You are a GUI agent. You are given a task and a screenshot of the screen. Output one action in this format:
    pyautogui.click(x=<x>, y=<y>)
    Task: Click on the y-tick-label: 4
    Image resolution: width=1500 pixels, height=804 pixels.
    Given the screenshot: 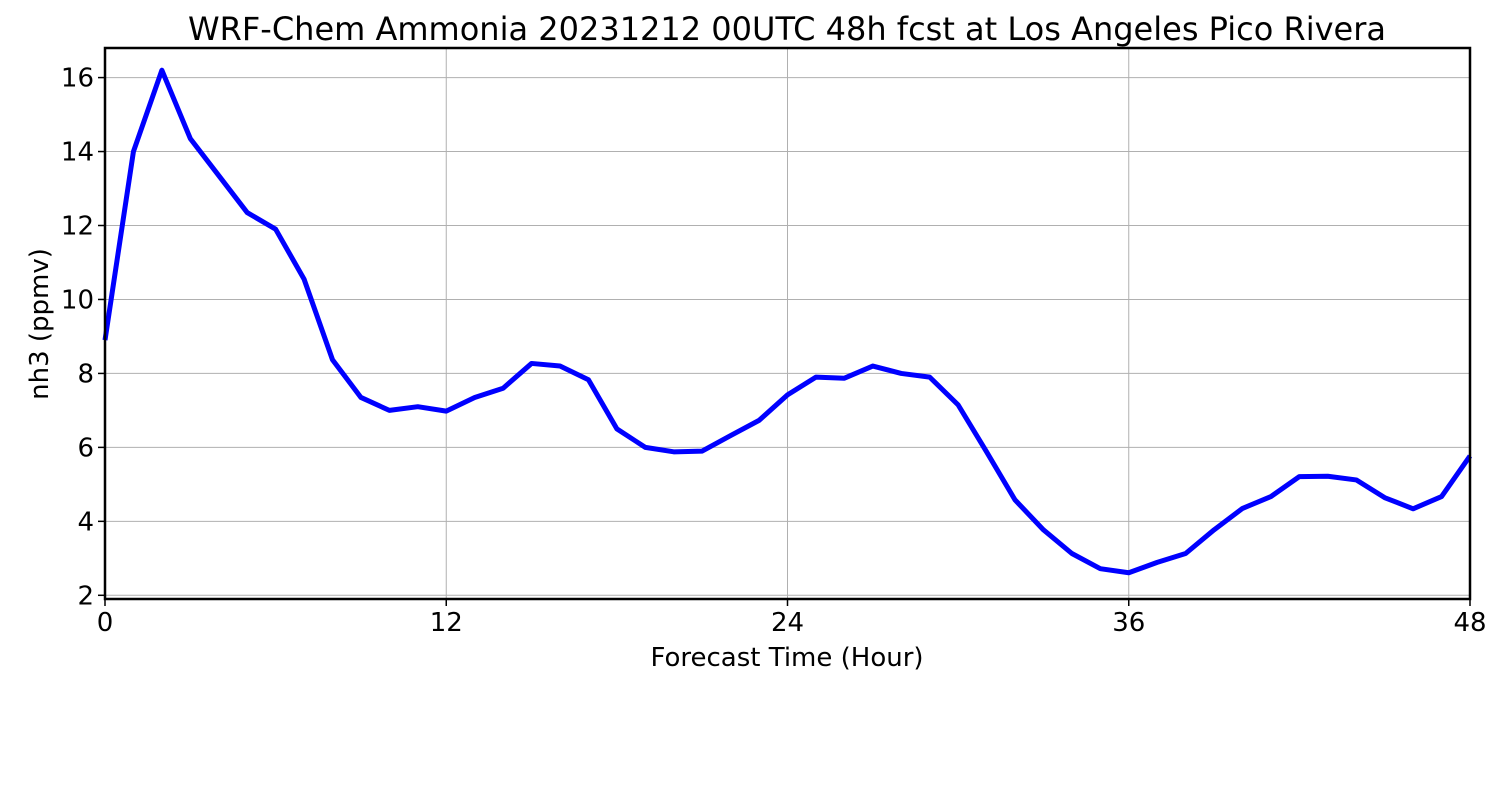 What is the action you would take?
    pyautogui.click(x=85, y=522)
    